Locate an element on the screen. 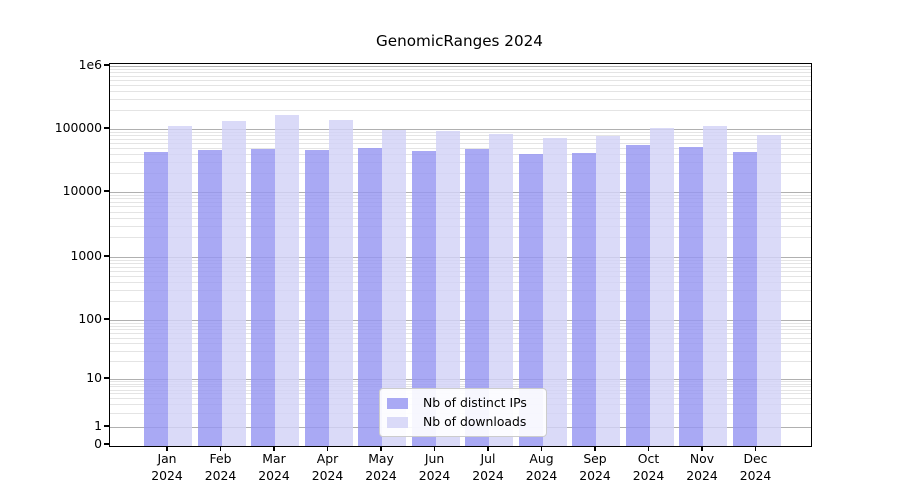 The image size is (900, 500). x-tick-label-month: Sep is located at coordinates (595, 458).